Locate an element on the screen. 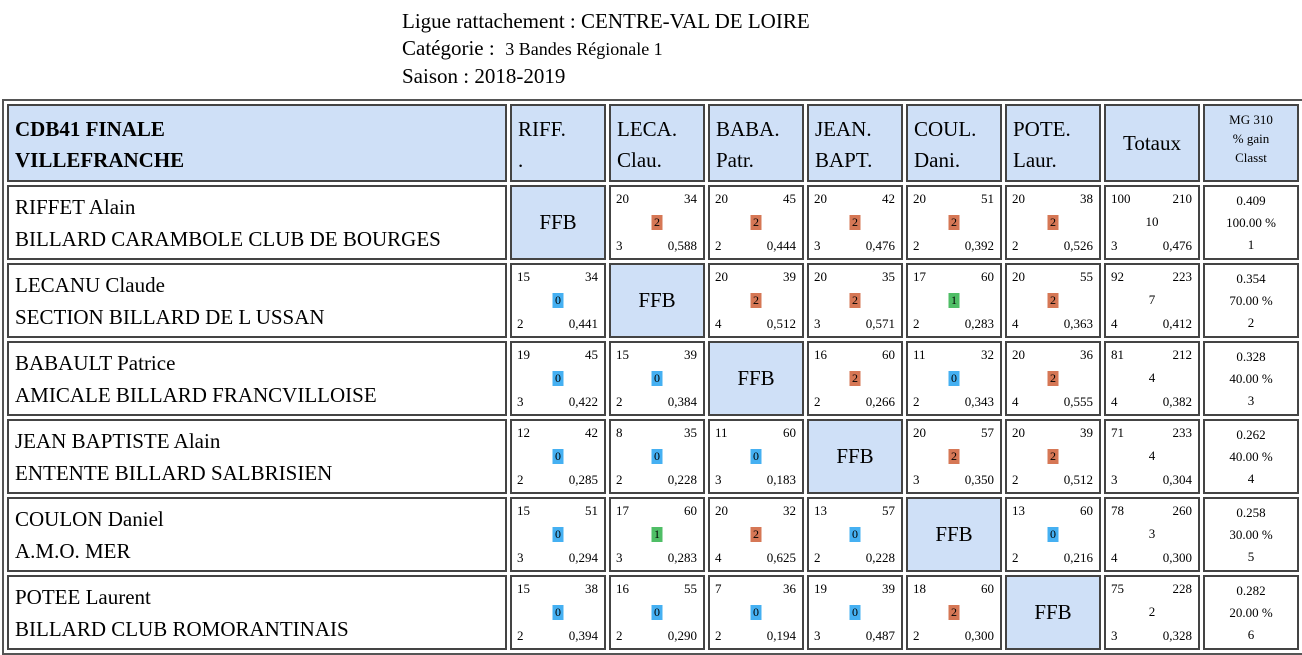  ranking-cell: 0.262 40.00 % 4 is located at coordinates (1251, 456).